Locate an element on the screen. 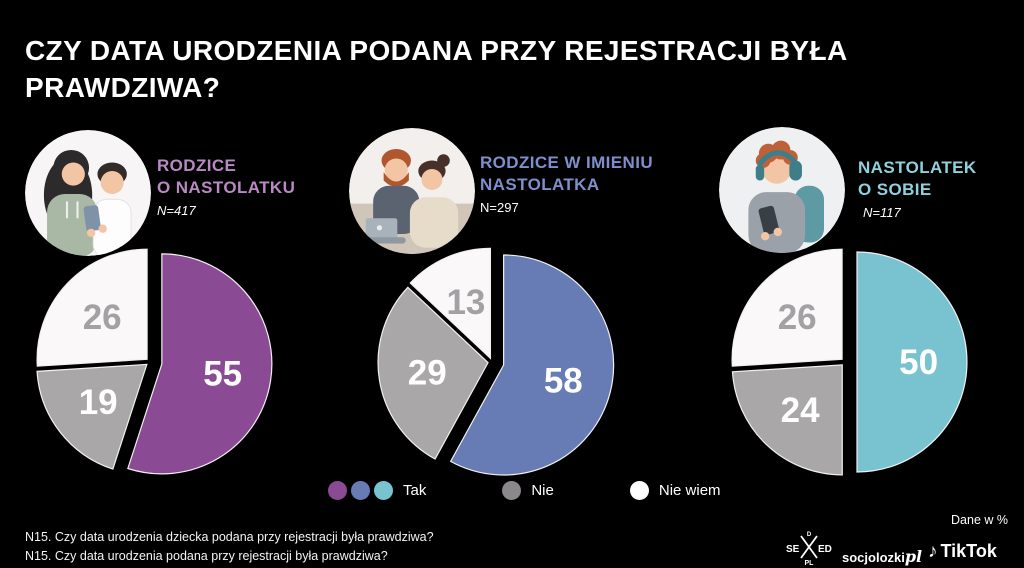 The height and width of the screenshot is (568, 1024). pie-slice-value-label: 13 is located at coordinates (465, 302).